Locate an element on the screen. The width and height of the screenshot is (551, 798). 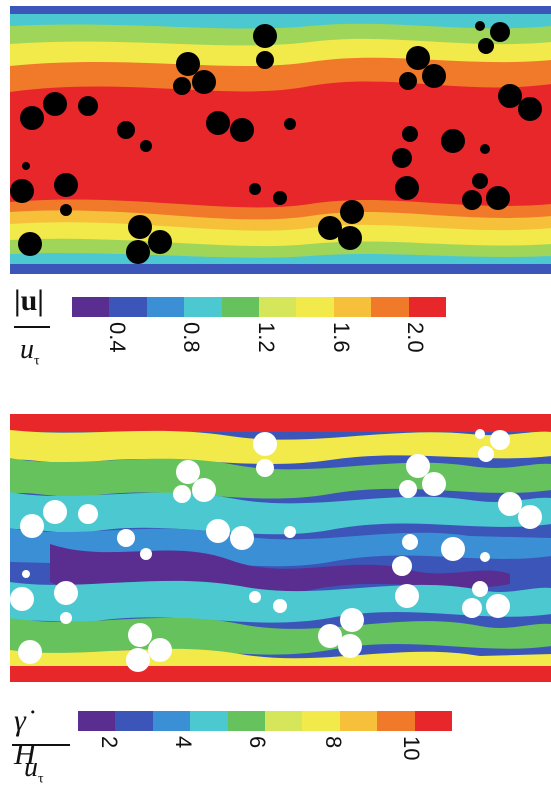
shear-rate-tick-4: 10 is located at coordinates (411, 748).